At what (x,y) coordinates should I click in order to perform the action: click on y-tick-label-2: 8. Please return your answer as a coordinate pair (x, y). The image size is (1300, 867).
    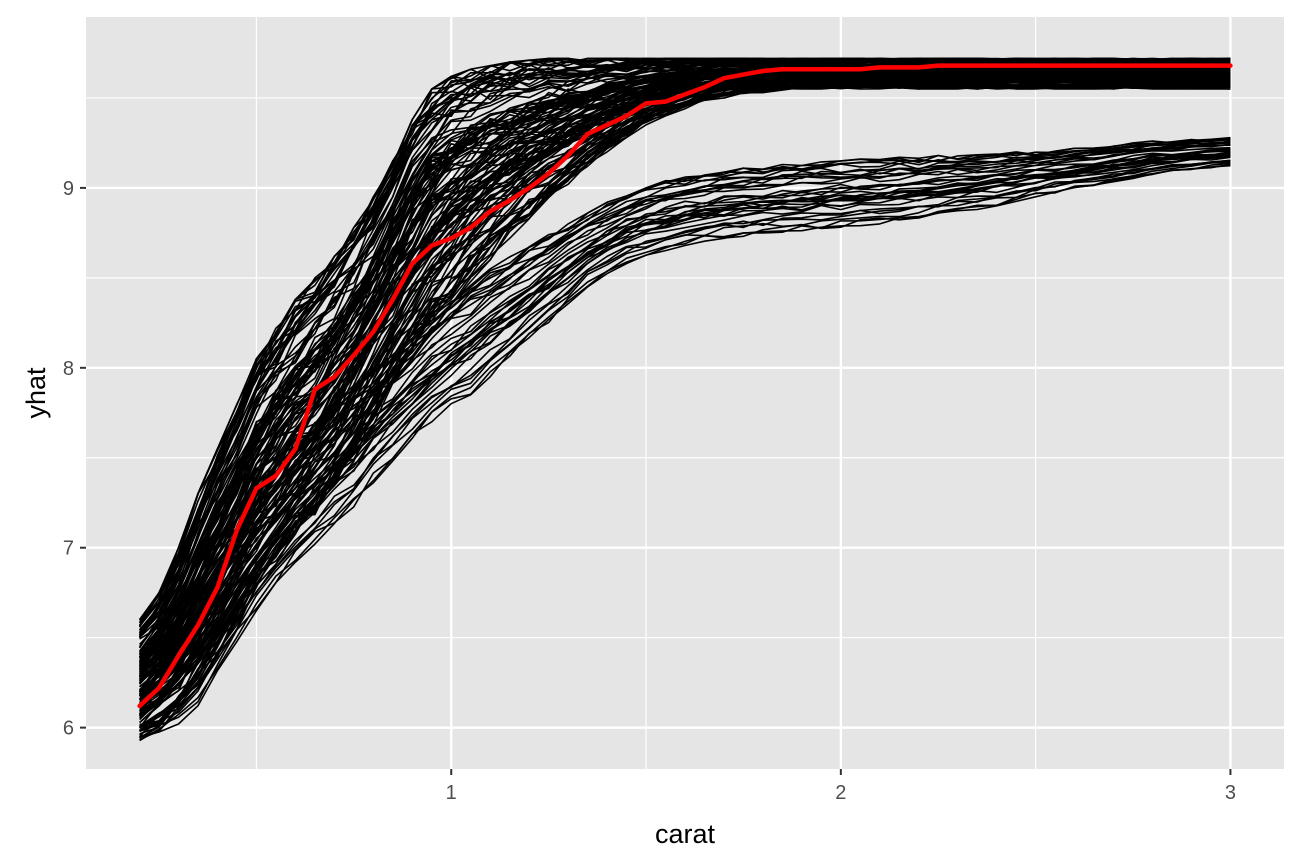
    Looking at the image, I should click on (68, 369).